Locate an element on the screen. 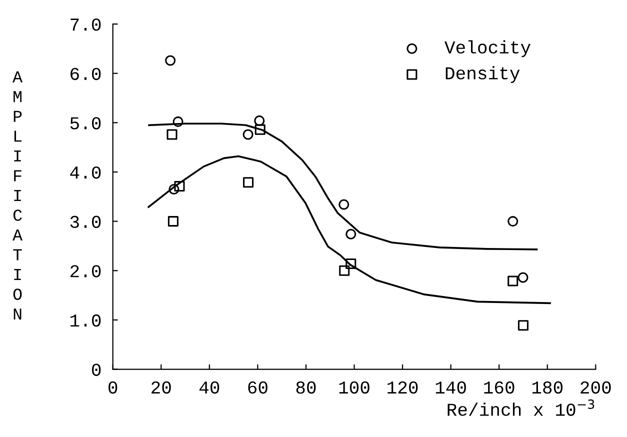  x-tick-label: 180 is located at coordinates (547, 387).